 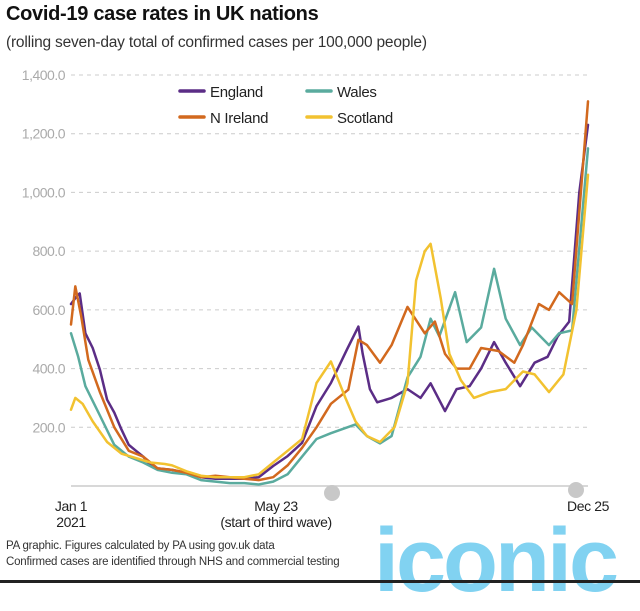 I want to click on y-tick-label: 800.0, so click(x=48, y=251).